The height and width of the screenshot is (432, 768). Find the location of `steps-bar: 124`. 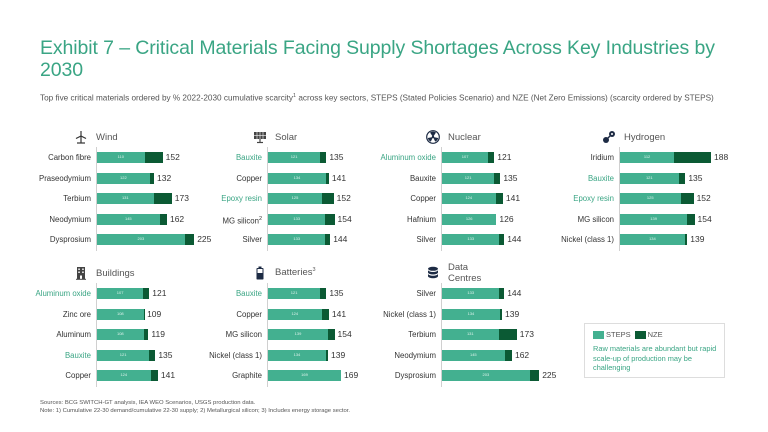

steps-bar: 124 is located at coordinates (124, 375).